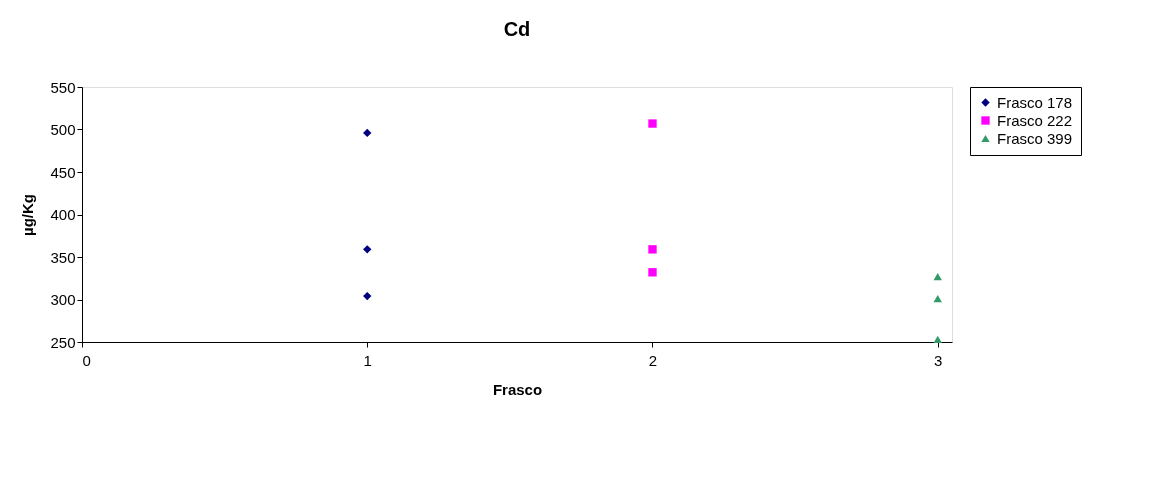  What do you see at coordinates (63, 299) in the screenshot?
I see `y-tick-label: 300` at bounding box center [63, 299].